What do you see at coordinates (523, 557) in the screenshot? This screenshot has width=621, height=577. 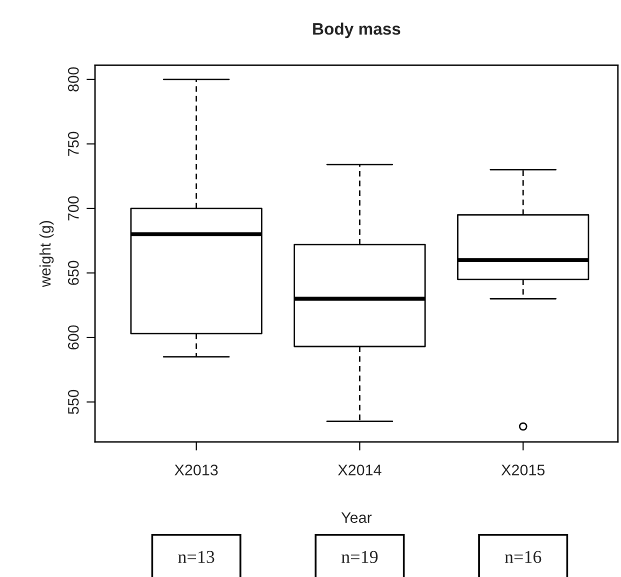 I see `text: n=16` at bounding box center [523, 557].